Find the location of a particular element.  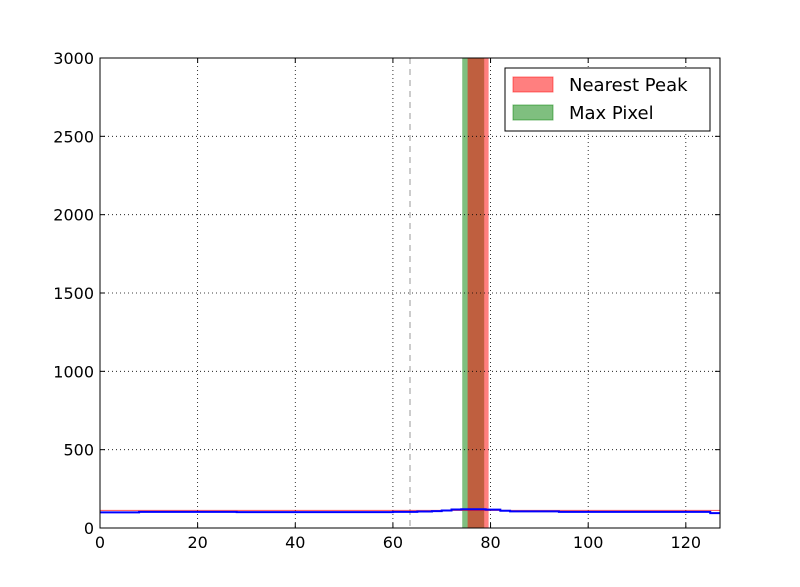

x-tick-label: 40 is located at coordinates (295, 542).